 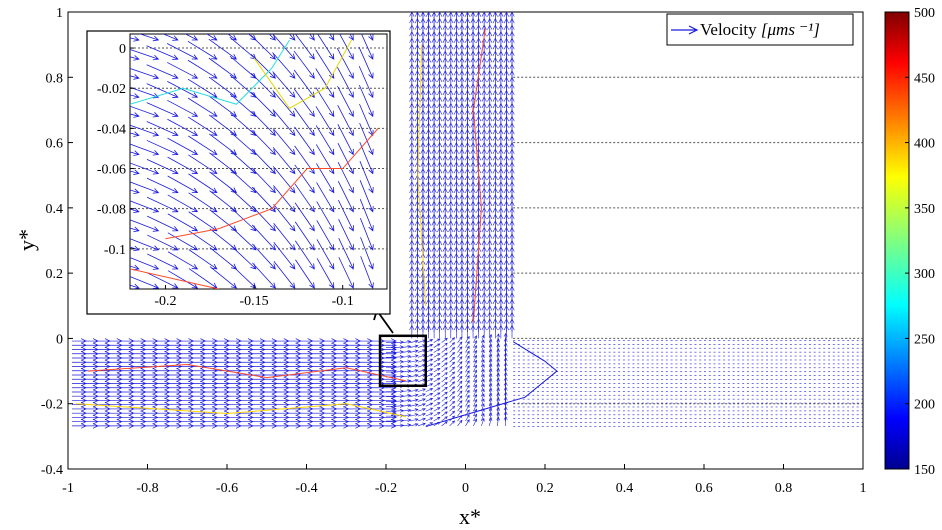 What do you see at coordinates (897, 240) in the screenshot?
I see `colorbar` at bounding box center [897, 240].